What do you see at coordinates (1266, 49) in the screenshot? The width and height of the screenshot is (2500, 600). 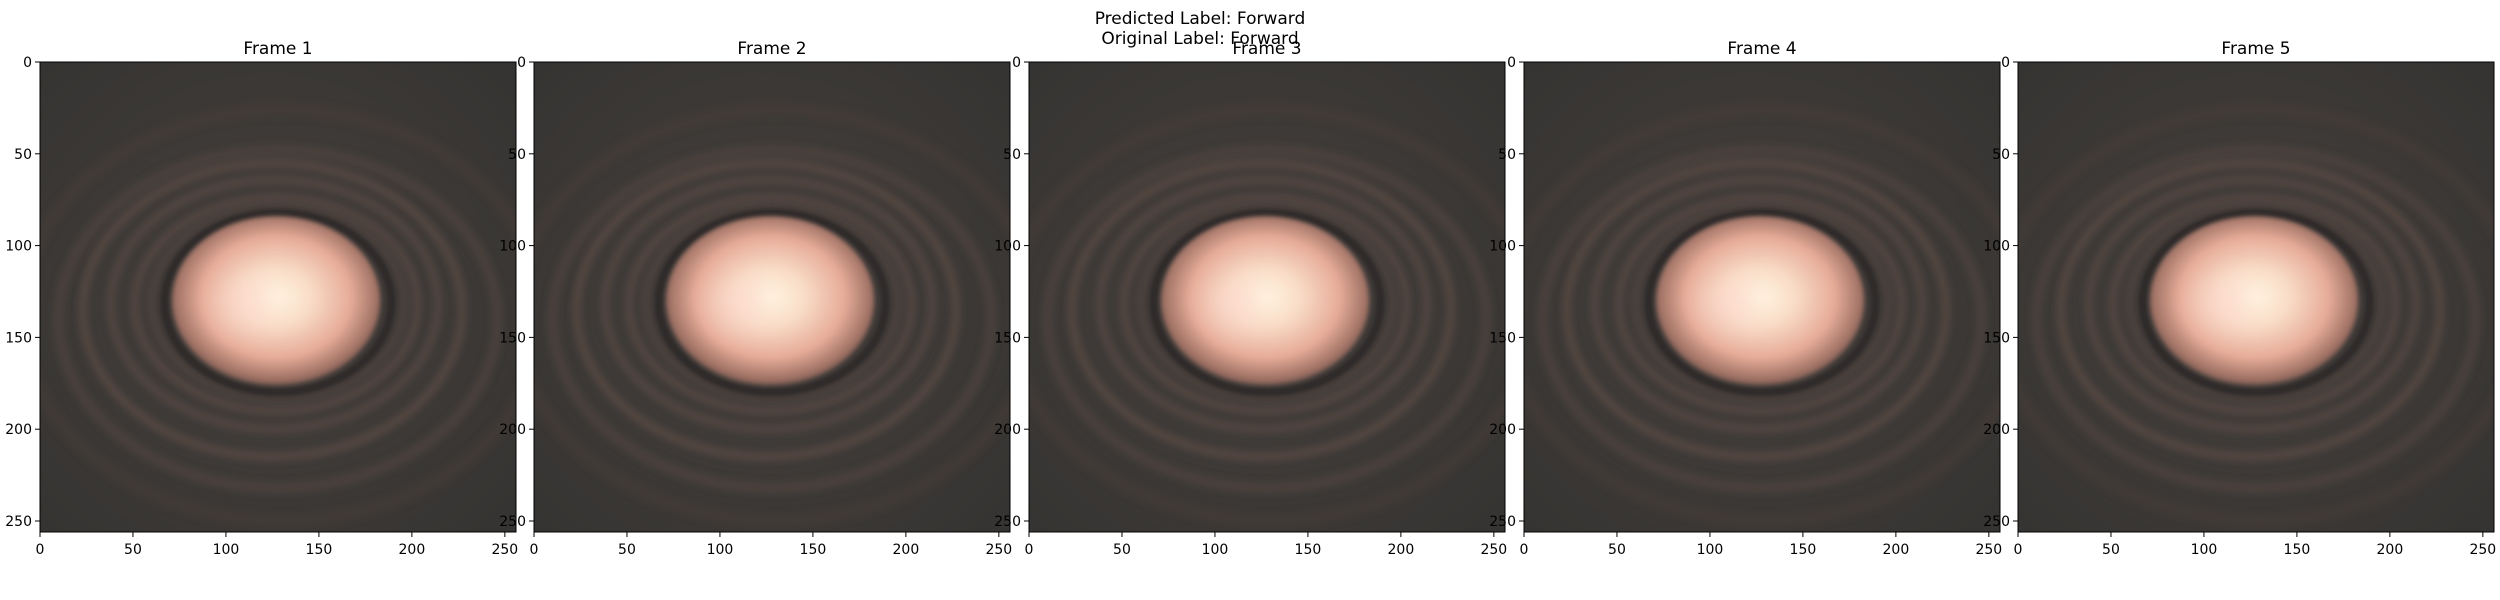 I see `frame-title: Frame 3` at bounding box center [1266, 49].